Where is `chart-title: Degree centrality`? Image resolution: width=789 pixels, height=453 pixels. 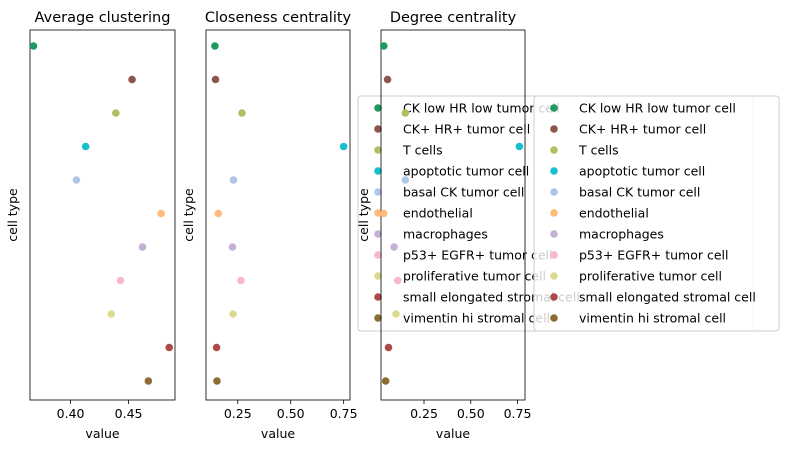 chart-title: Degree centrality is located at coordinates (453, 18).